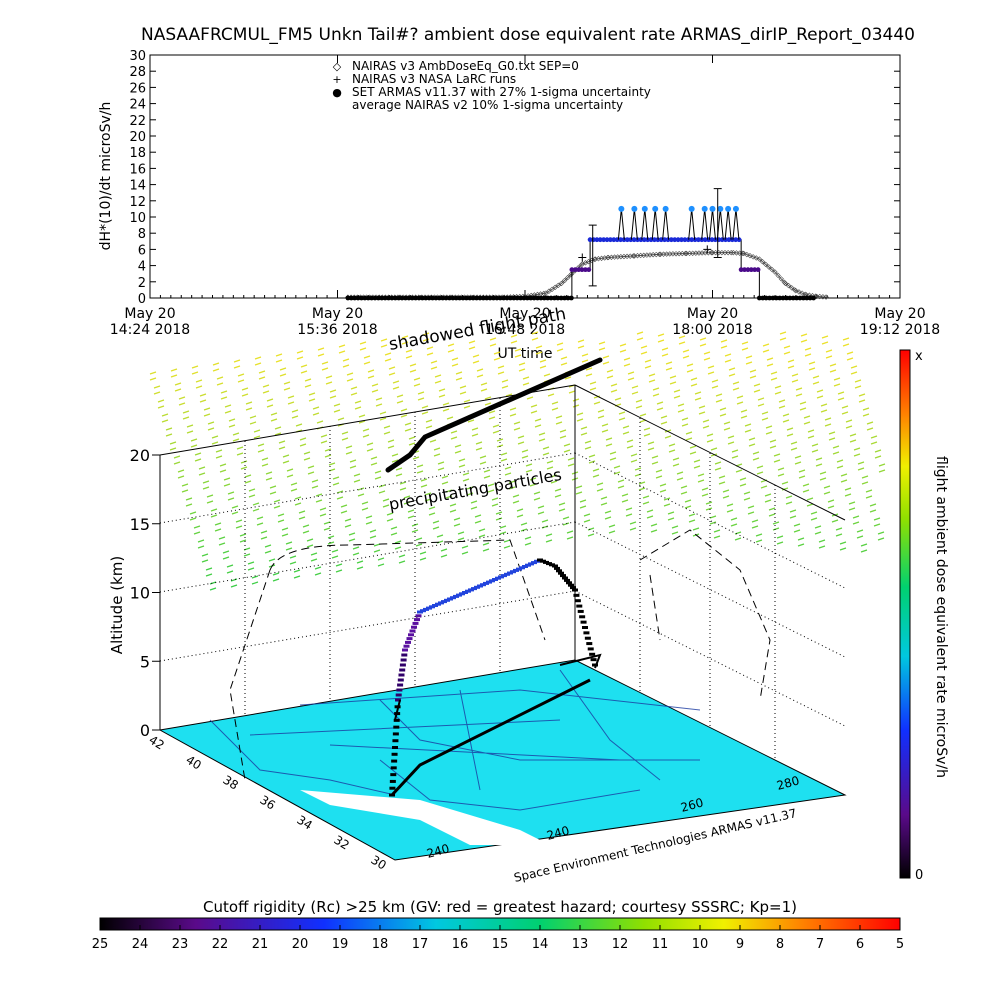 The image size is (1000, 1000). Describe the element at coordinates (267, 803) in the screenshot. I see `latitude-ticks: 42 40 38 36 34 32 30` at that location.